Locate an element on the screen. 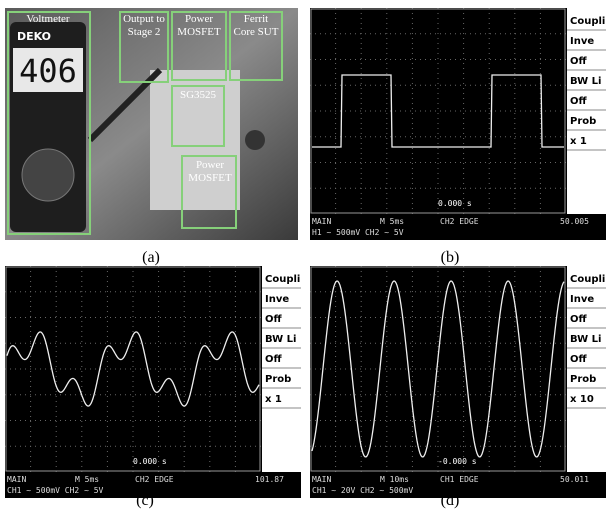 The height and width of the screenshot is (516, 606). caption: (b) is located at coordinates (450, 257).